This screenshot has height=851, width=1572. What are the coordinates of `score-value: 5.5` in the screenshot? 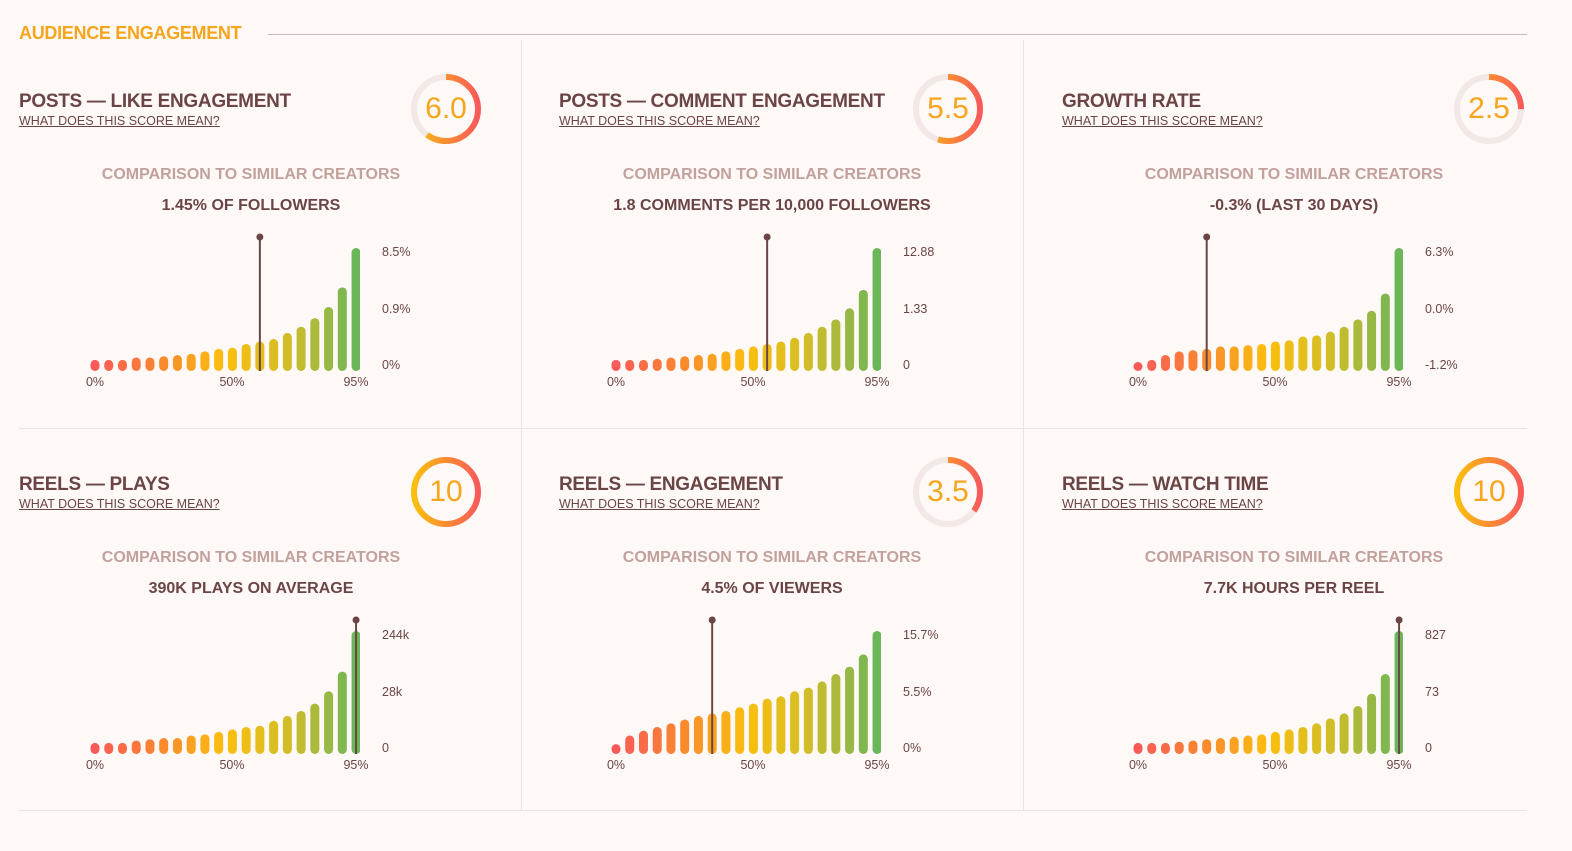 It's located at (948, 108).